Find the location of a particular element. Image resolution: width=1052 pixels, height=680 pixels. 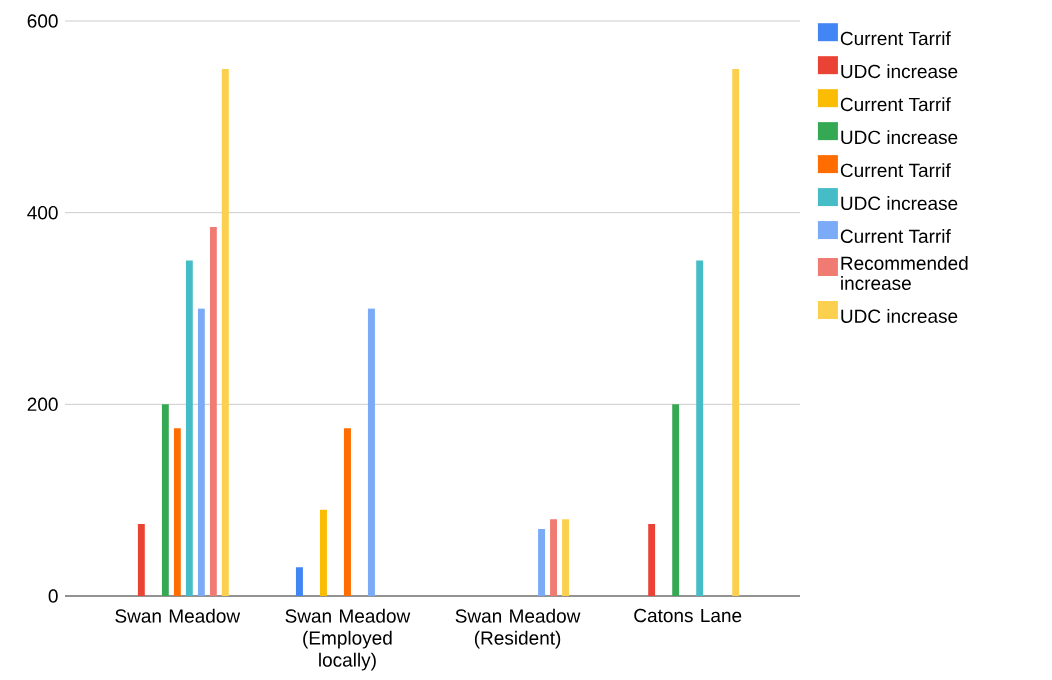

y-tick-label: 600 is located at coordinates (42, 21).